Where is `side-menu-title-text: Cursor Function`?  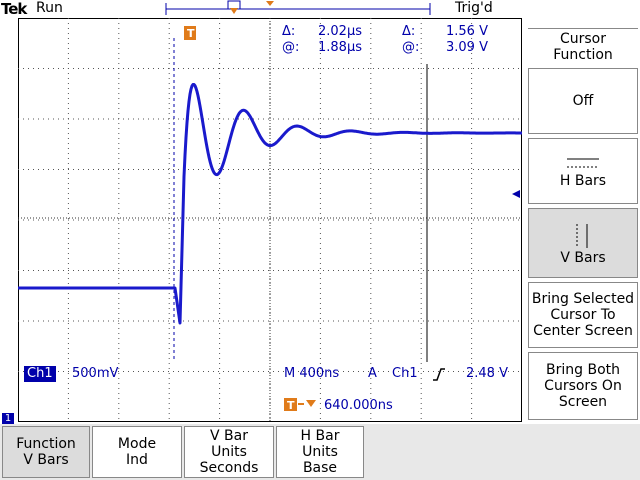
side-menu-title-text: Cursor Function is located at coordinates (583, 46).